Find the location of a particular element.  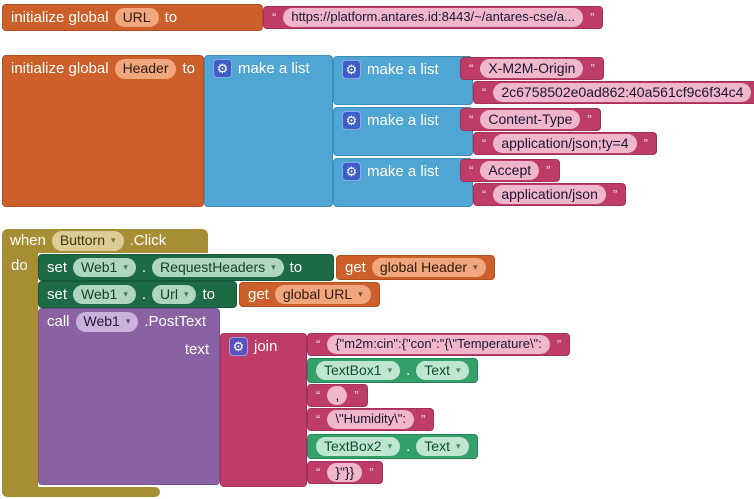

text-field: application/json;ty=4 is located at coordinates (565, 143).